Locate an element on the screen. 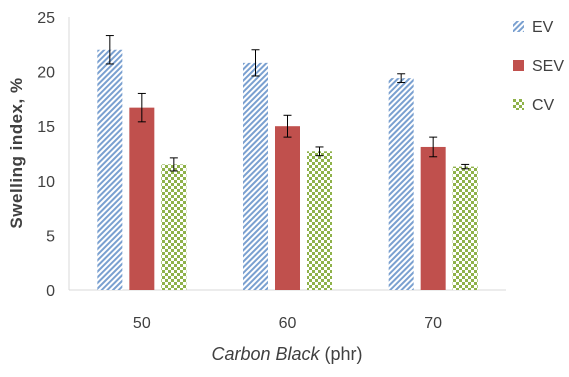  legend: EV SEV CV is located at coordinates (538, 66).